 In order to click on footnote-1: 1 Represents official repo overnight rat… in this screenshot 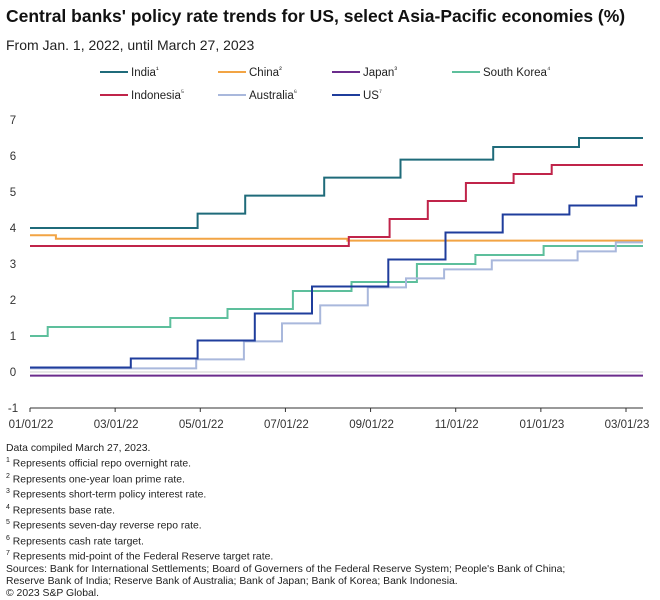, I will do `click(285, 463)`.